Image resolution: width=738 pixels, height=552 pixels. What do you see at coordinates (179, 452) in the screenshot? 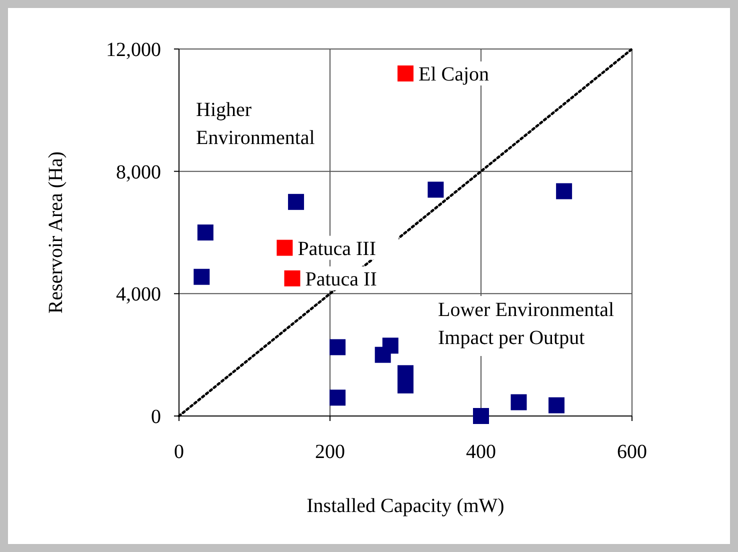
I see `x-tick-label: 0` at bounding box center [179, 452].